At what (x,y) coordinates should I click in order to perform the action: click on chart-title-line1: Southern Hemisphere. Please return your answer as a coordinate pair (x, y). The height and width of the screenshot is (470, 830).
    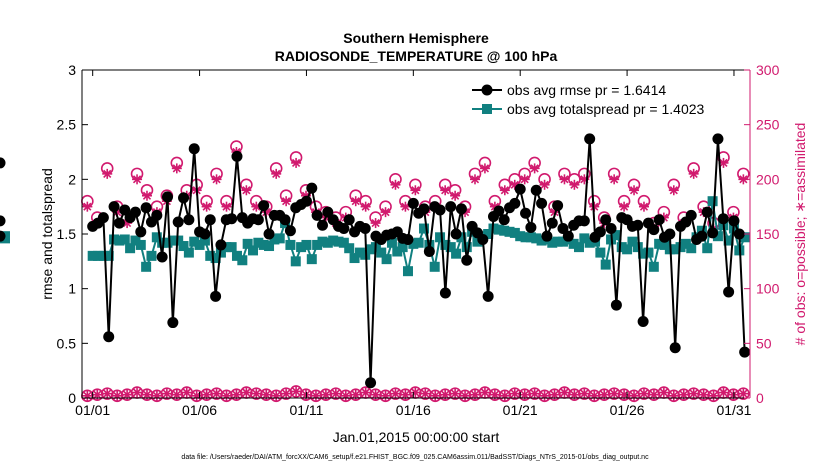
    Looking at the image, I should click on (416, 38).